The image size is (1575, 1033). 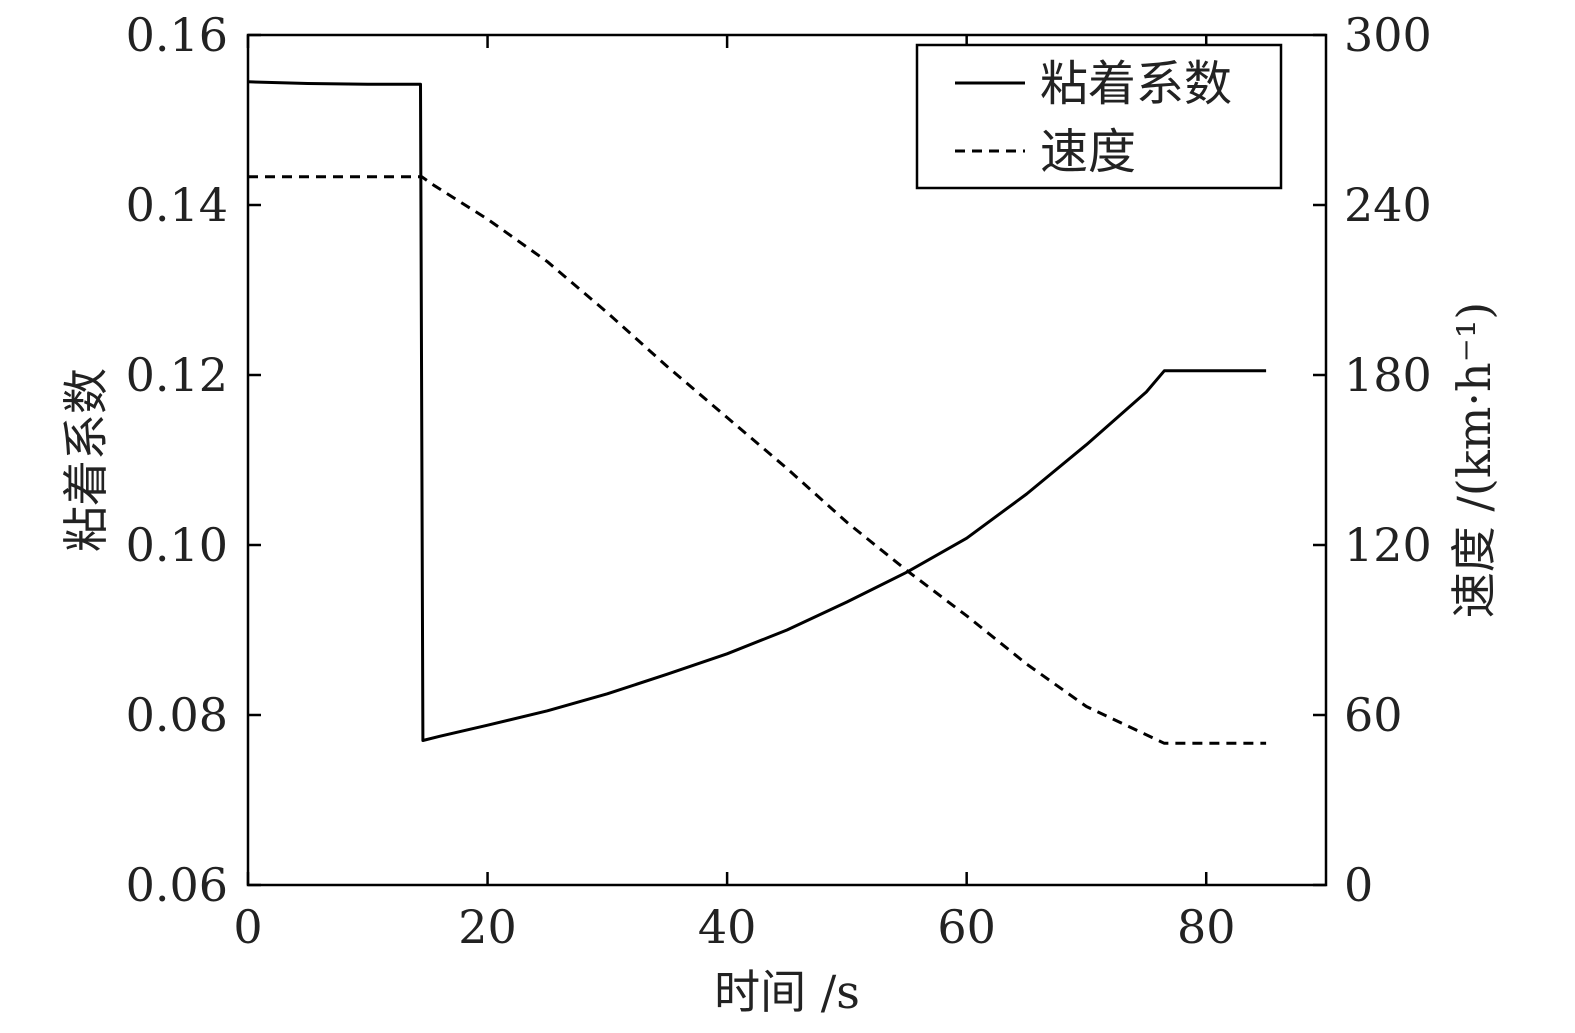 I want to click on y-axis-left: 0.06 0.08 0.10 0.12 0.14 0.16, so click(x=193, y=460).